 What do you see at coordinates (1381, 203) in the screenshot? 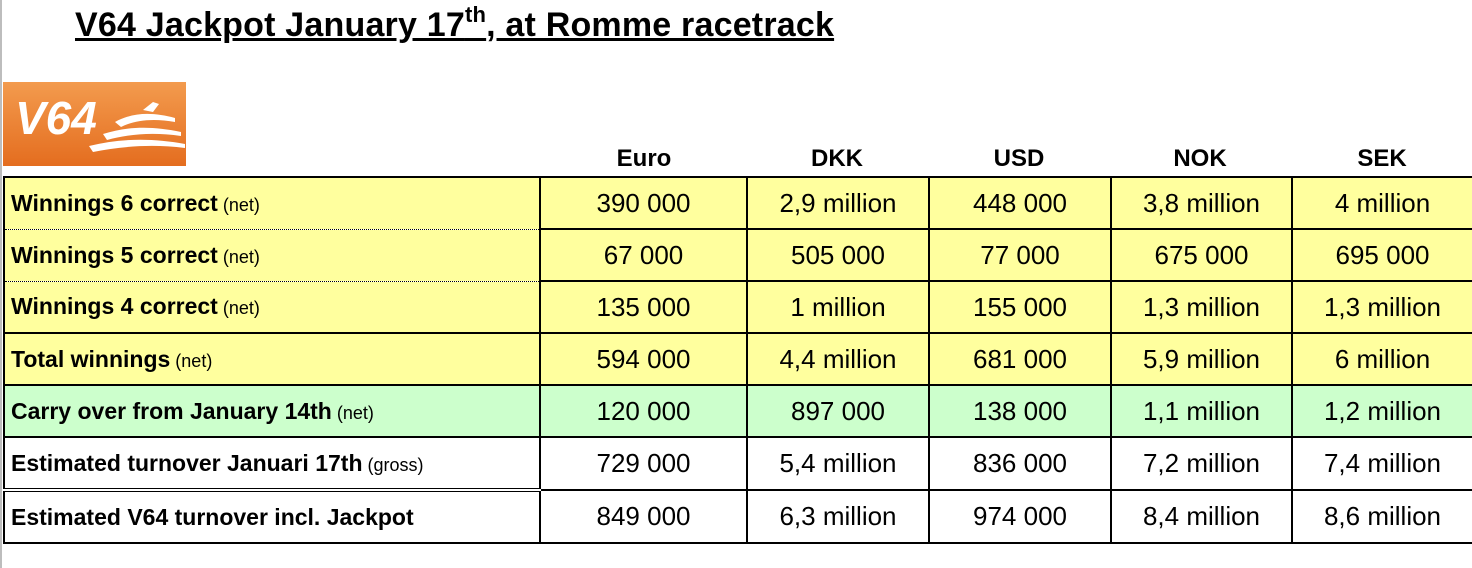
I see `cell-sek: 4 million` at bounding box center [1381, 203].